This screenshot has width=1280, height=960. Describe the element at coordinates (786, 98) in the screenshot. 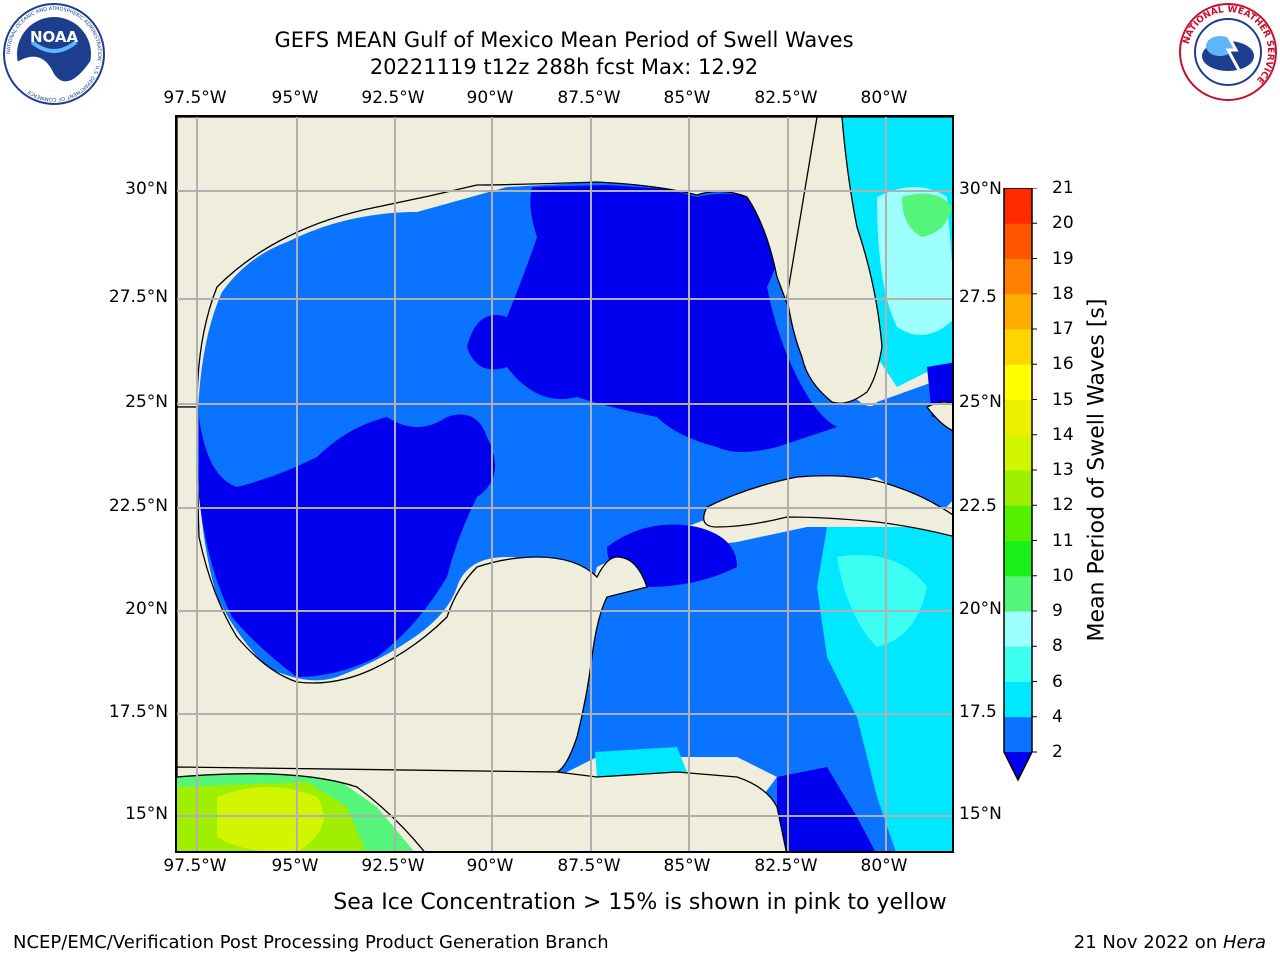

I see `lon-label-top: 82.5°W` at that location.